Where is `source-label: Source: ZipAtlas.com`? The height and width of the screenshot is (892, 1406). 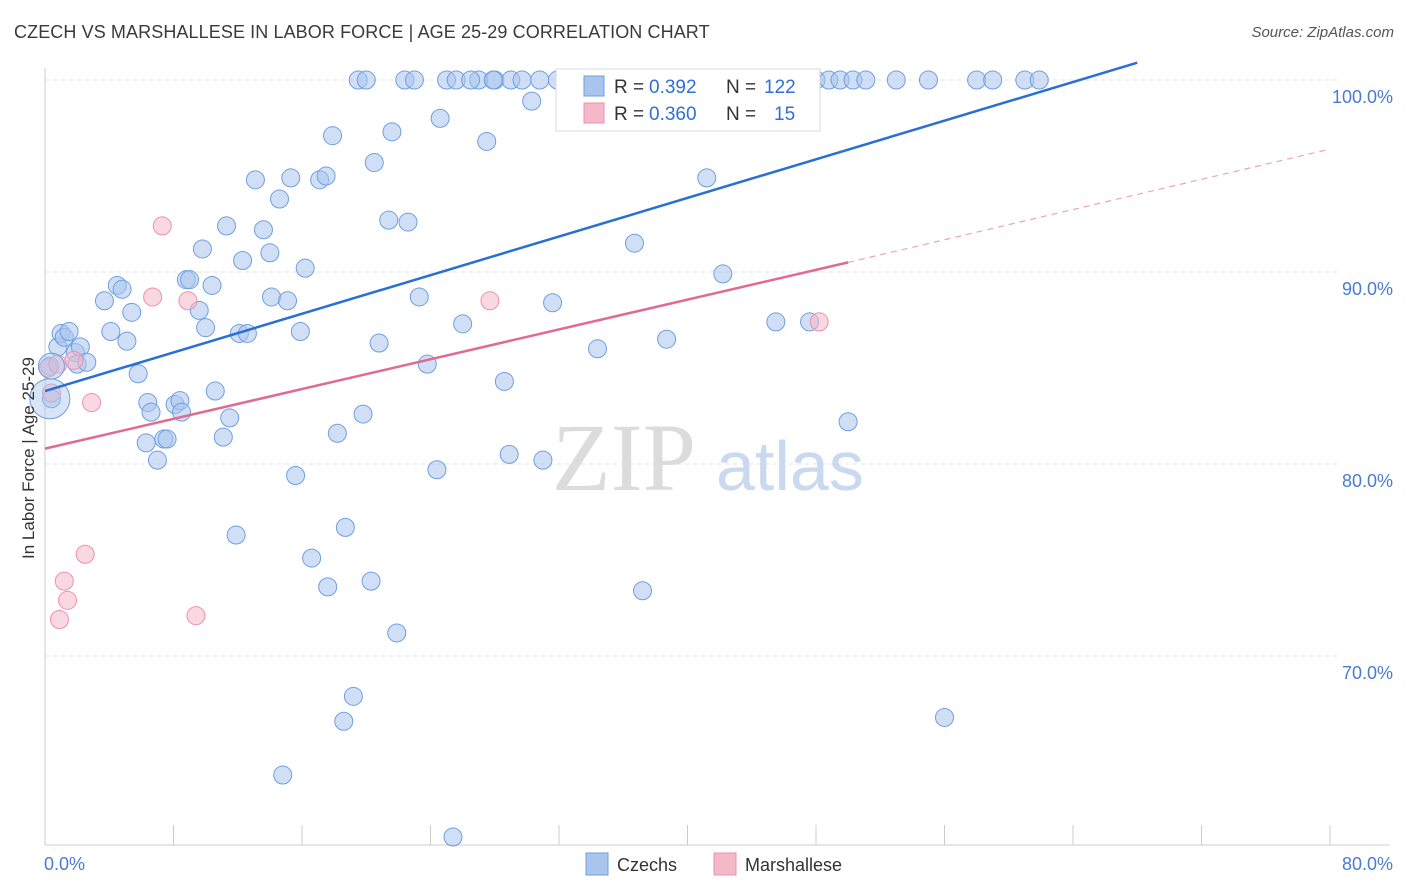
source-label: Source: ZipAtlas.com is located at coordinates (1322, 32).